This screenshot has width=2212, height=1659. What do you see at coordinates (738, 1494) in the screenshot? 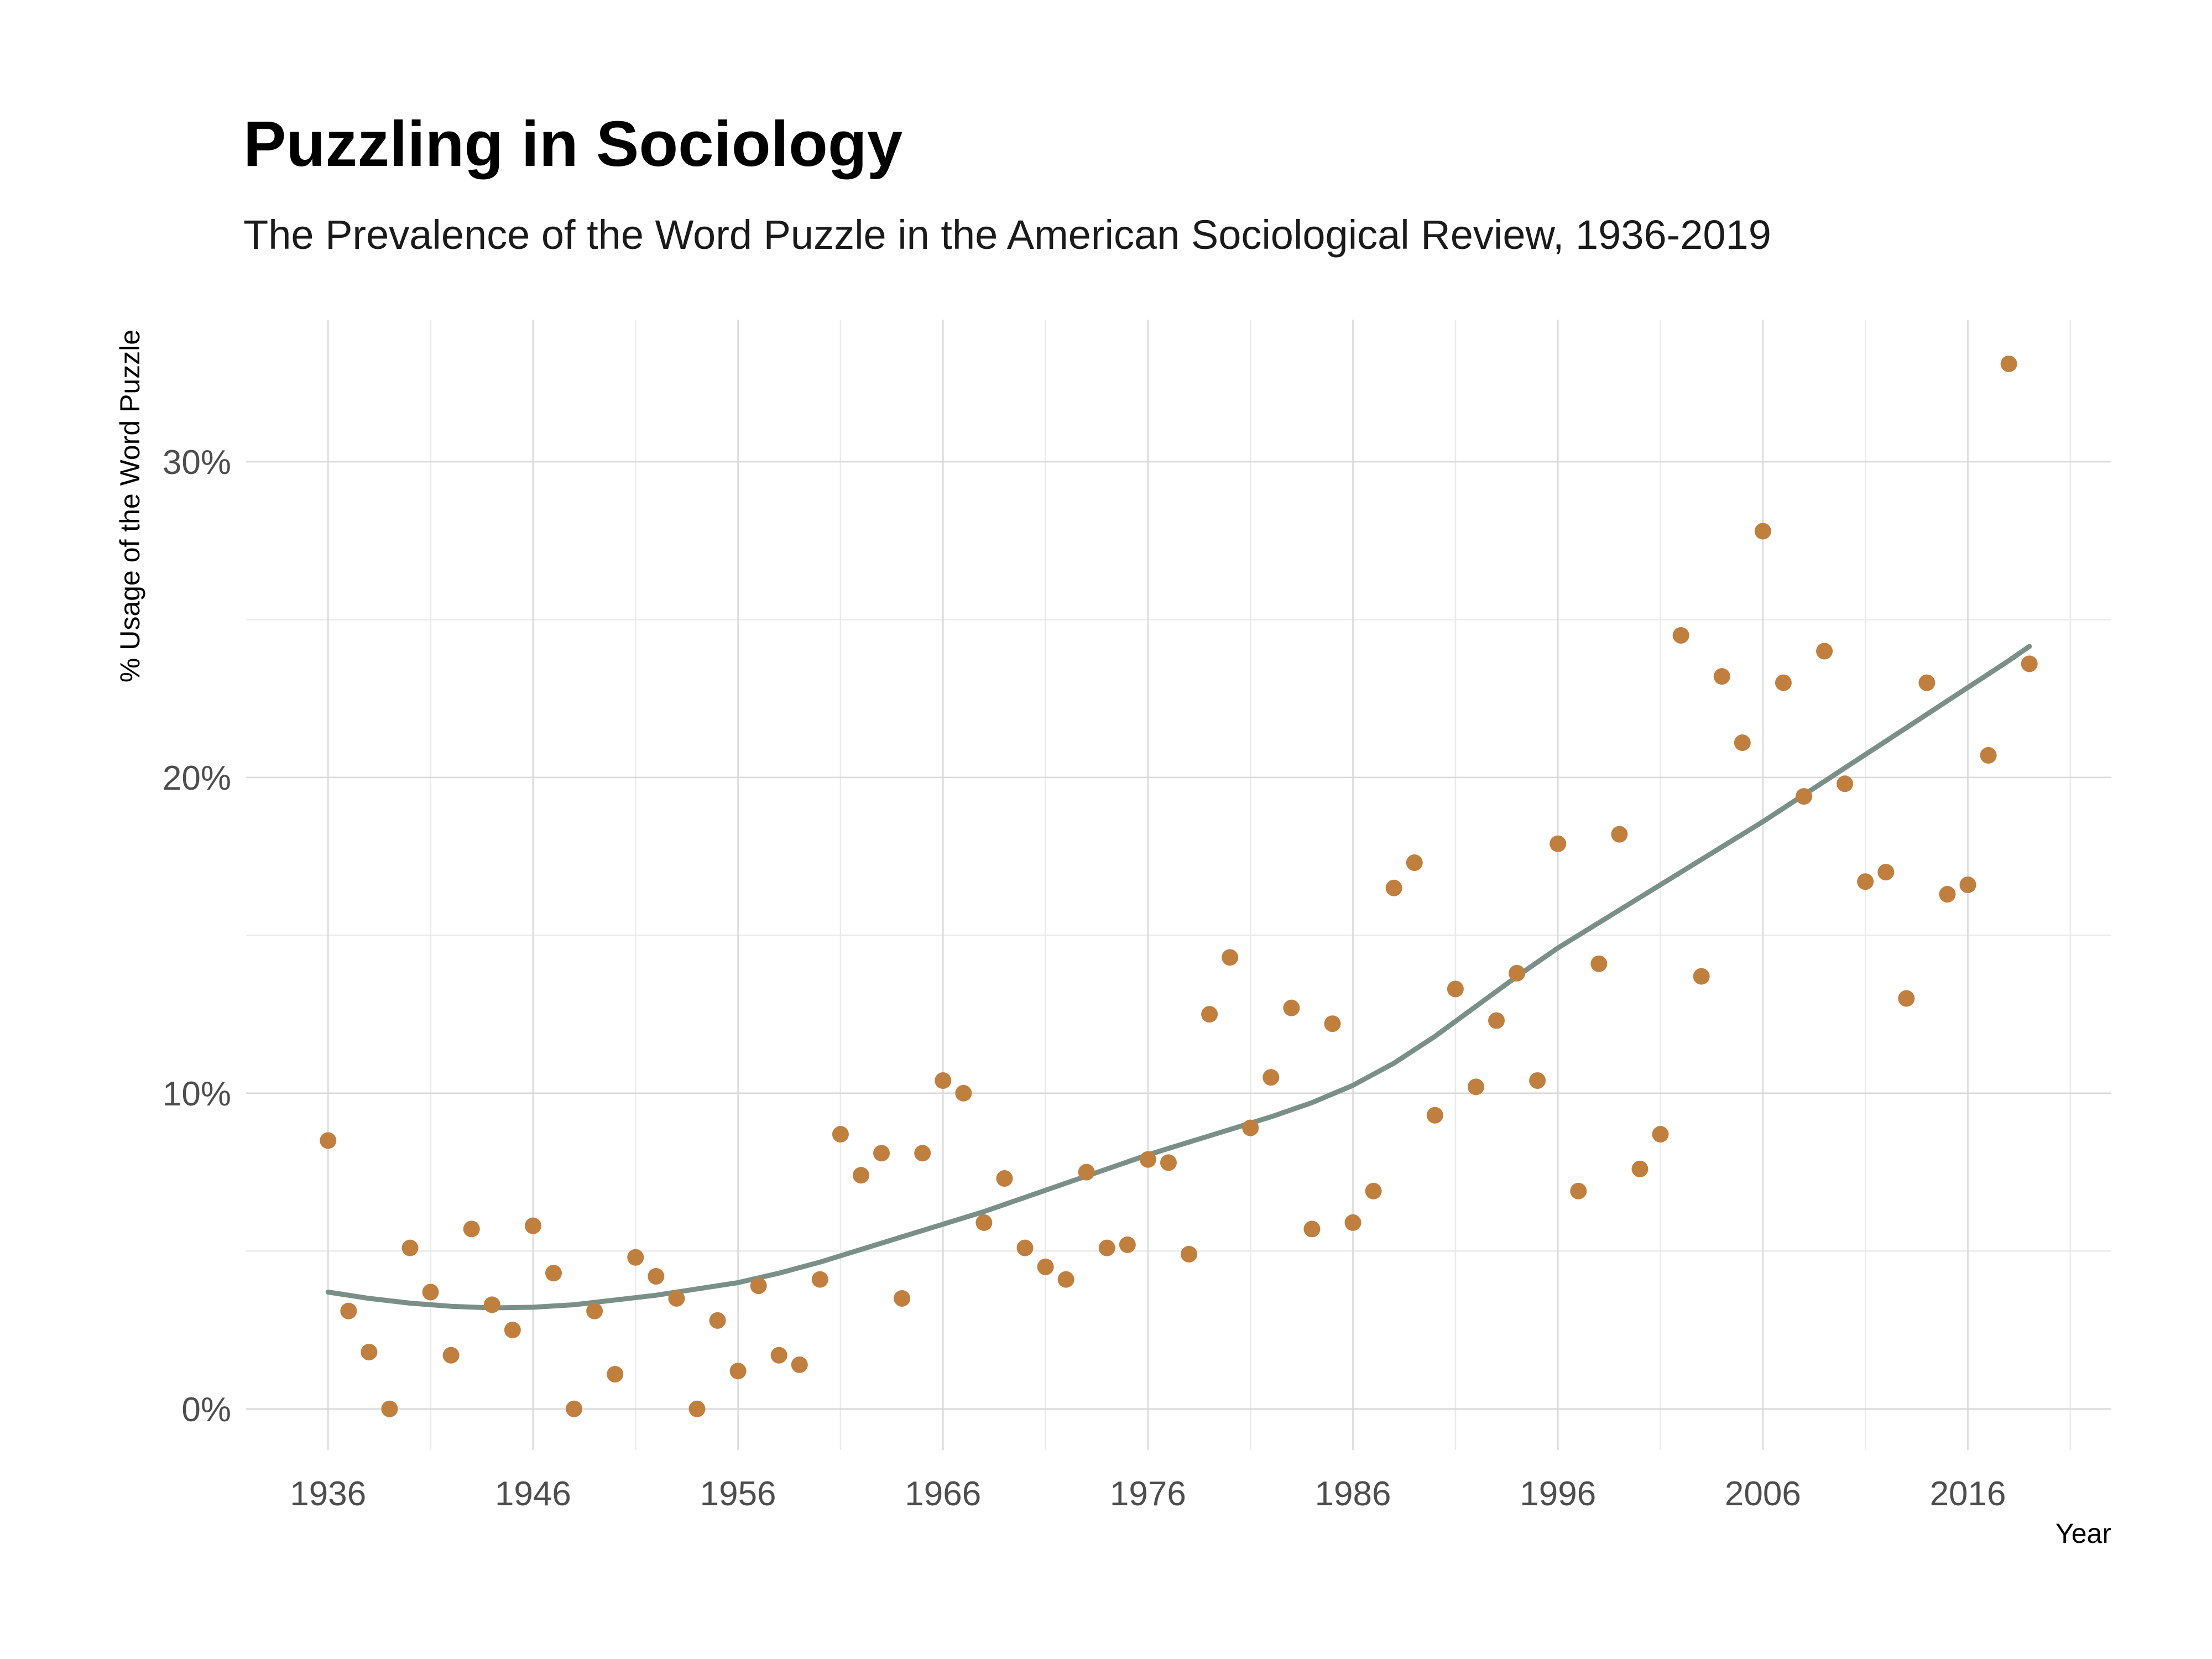
I see `x-tick-label: 1956` at bounding box center [738, 1494].